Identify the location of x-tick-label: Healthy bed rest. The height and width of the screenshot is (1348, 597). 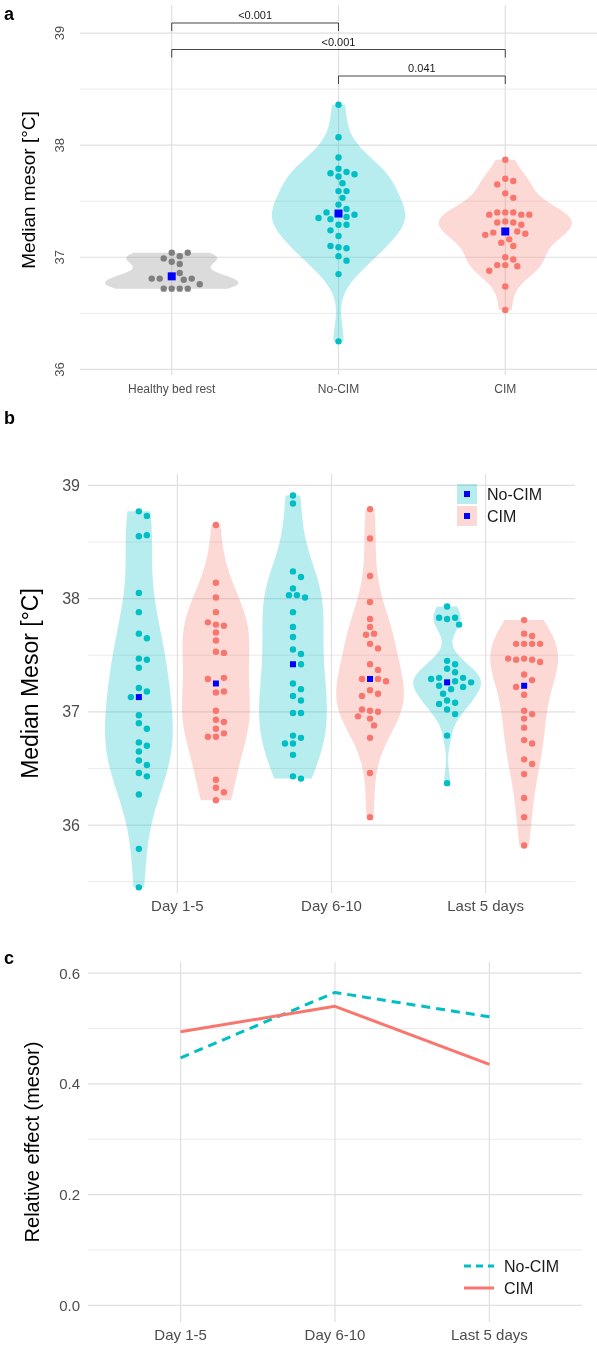
(172, 389).